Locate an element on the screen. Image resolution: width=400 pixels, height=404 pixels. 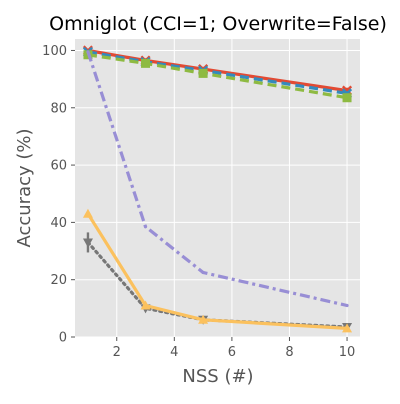
y-axis-ticks: 0 20 40 60 80 100 is located at coordinates (58, 195).